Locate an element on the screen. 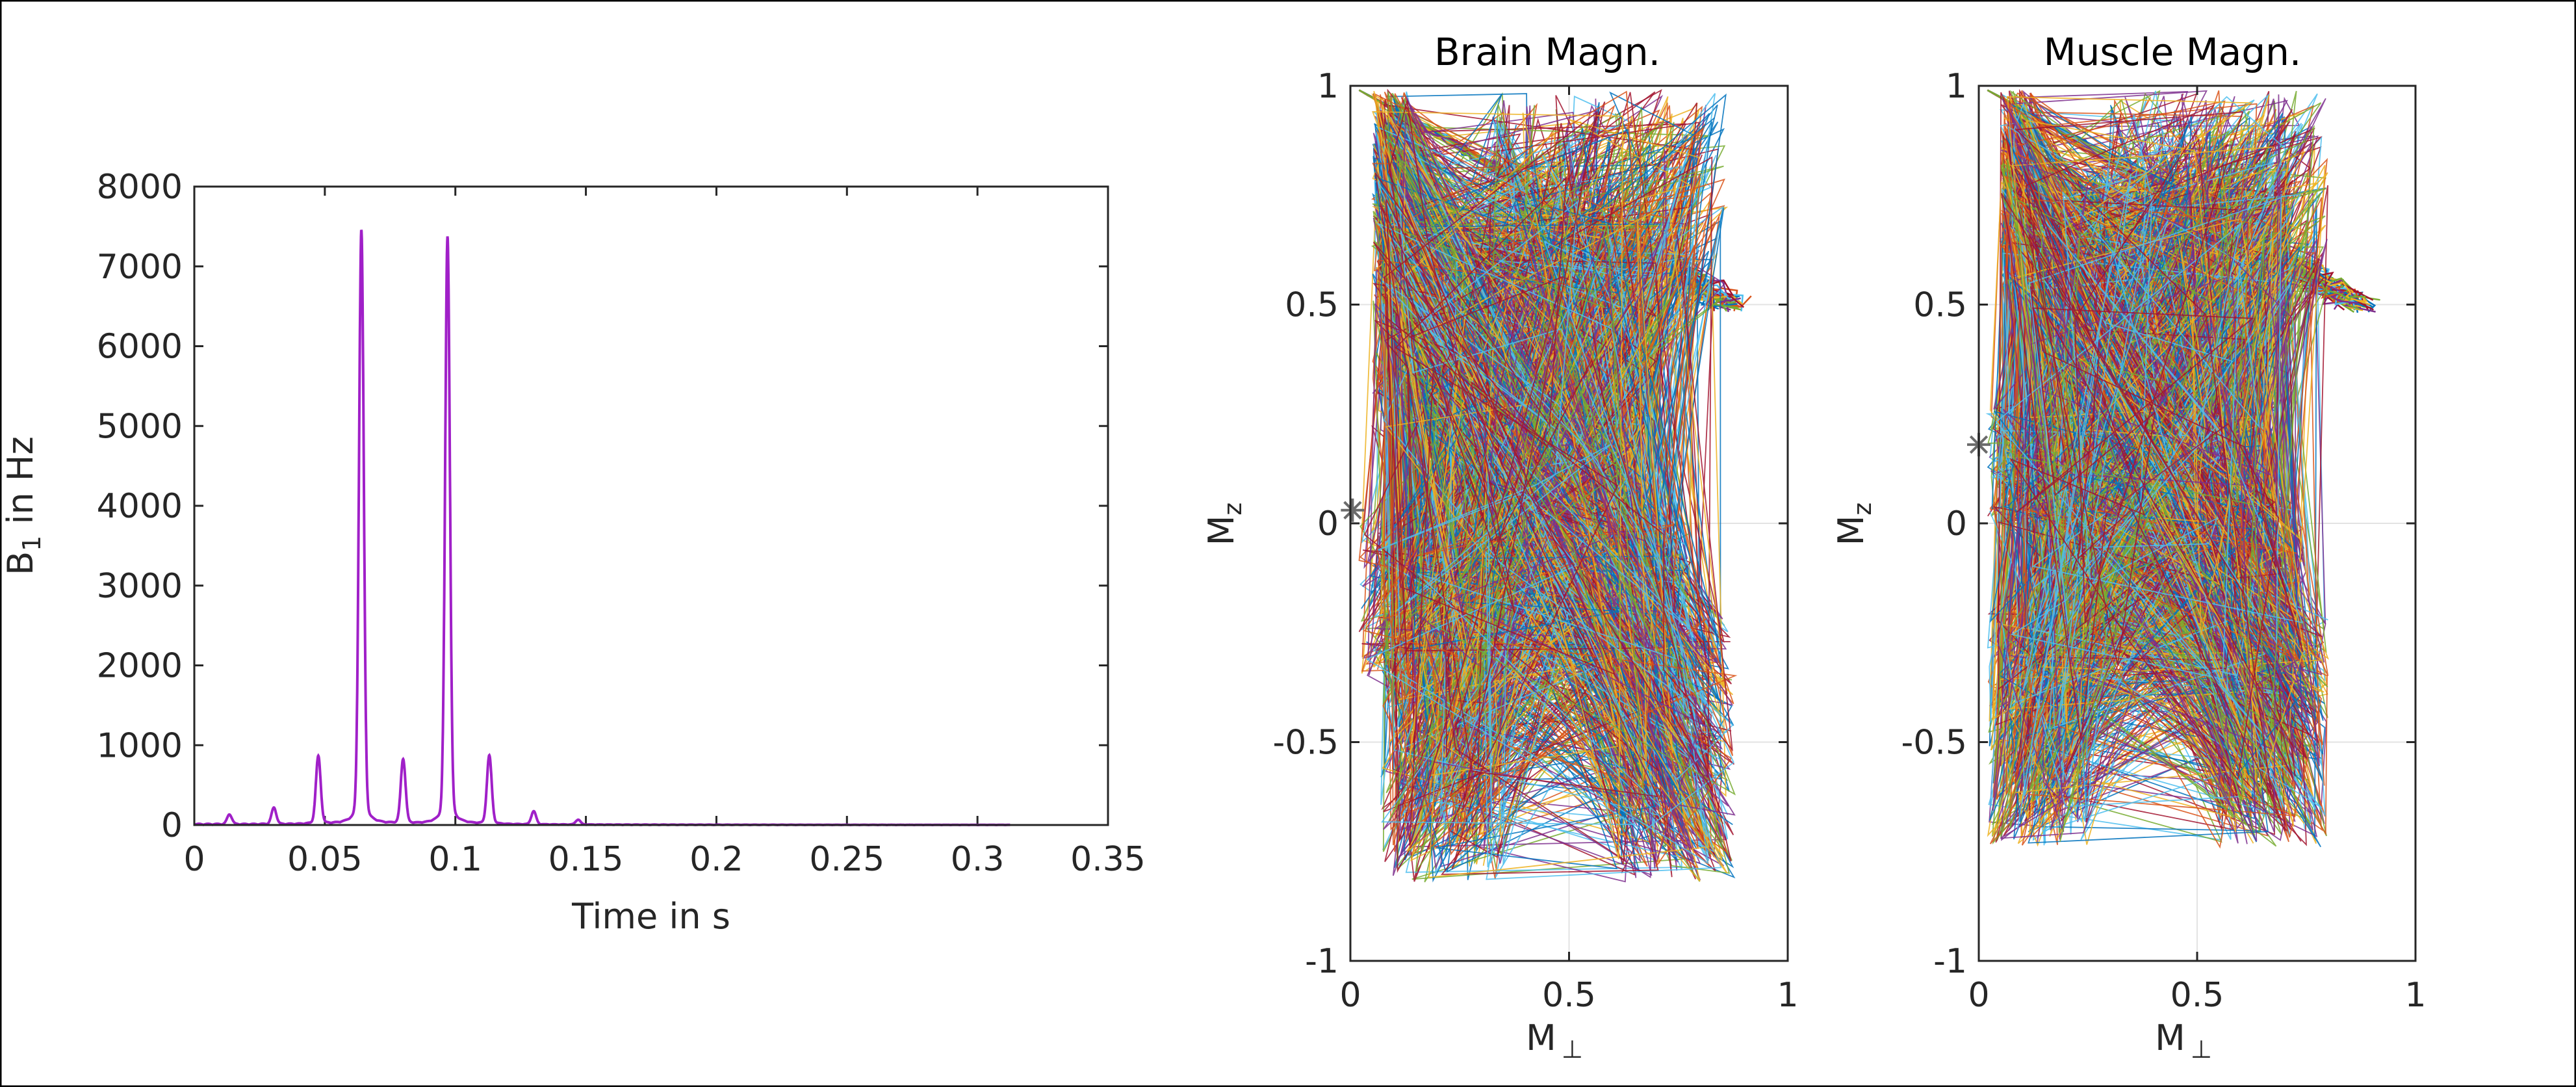  b1-x-tick-label: 0.35 is located at coordinates (1108, 860).